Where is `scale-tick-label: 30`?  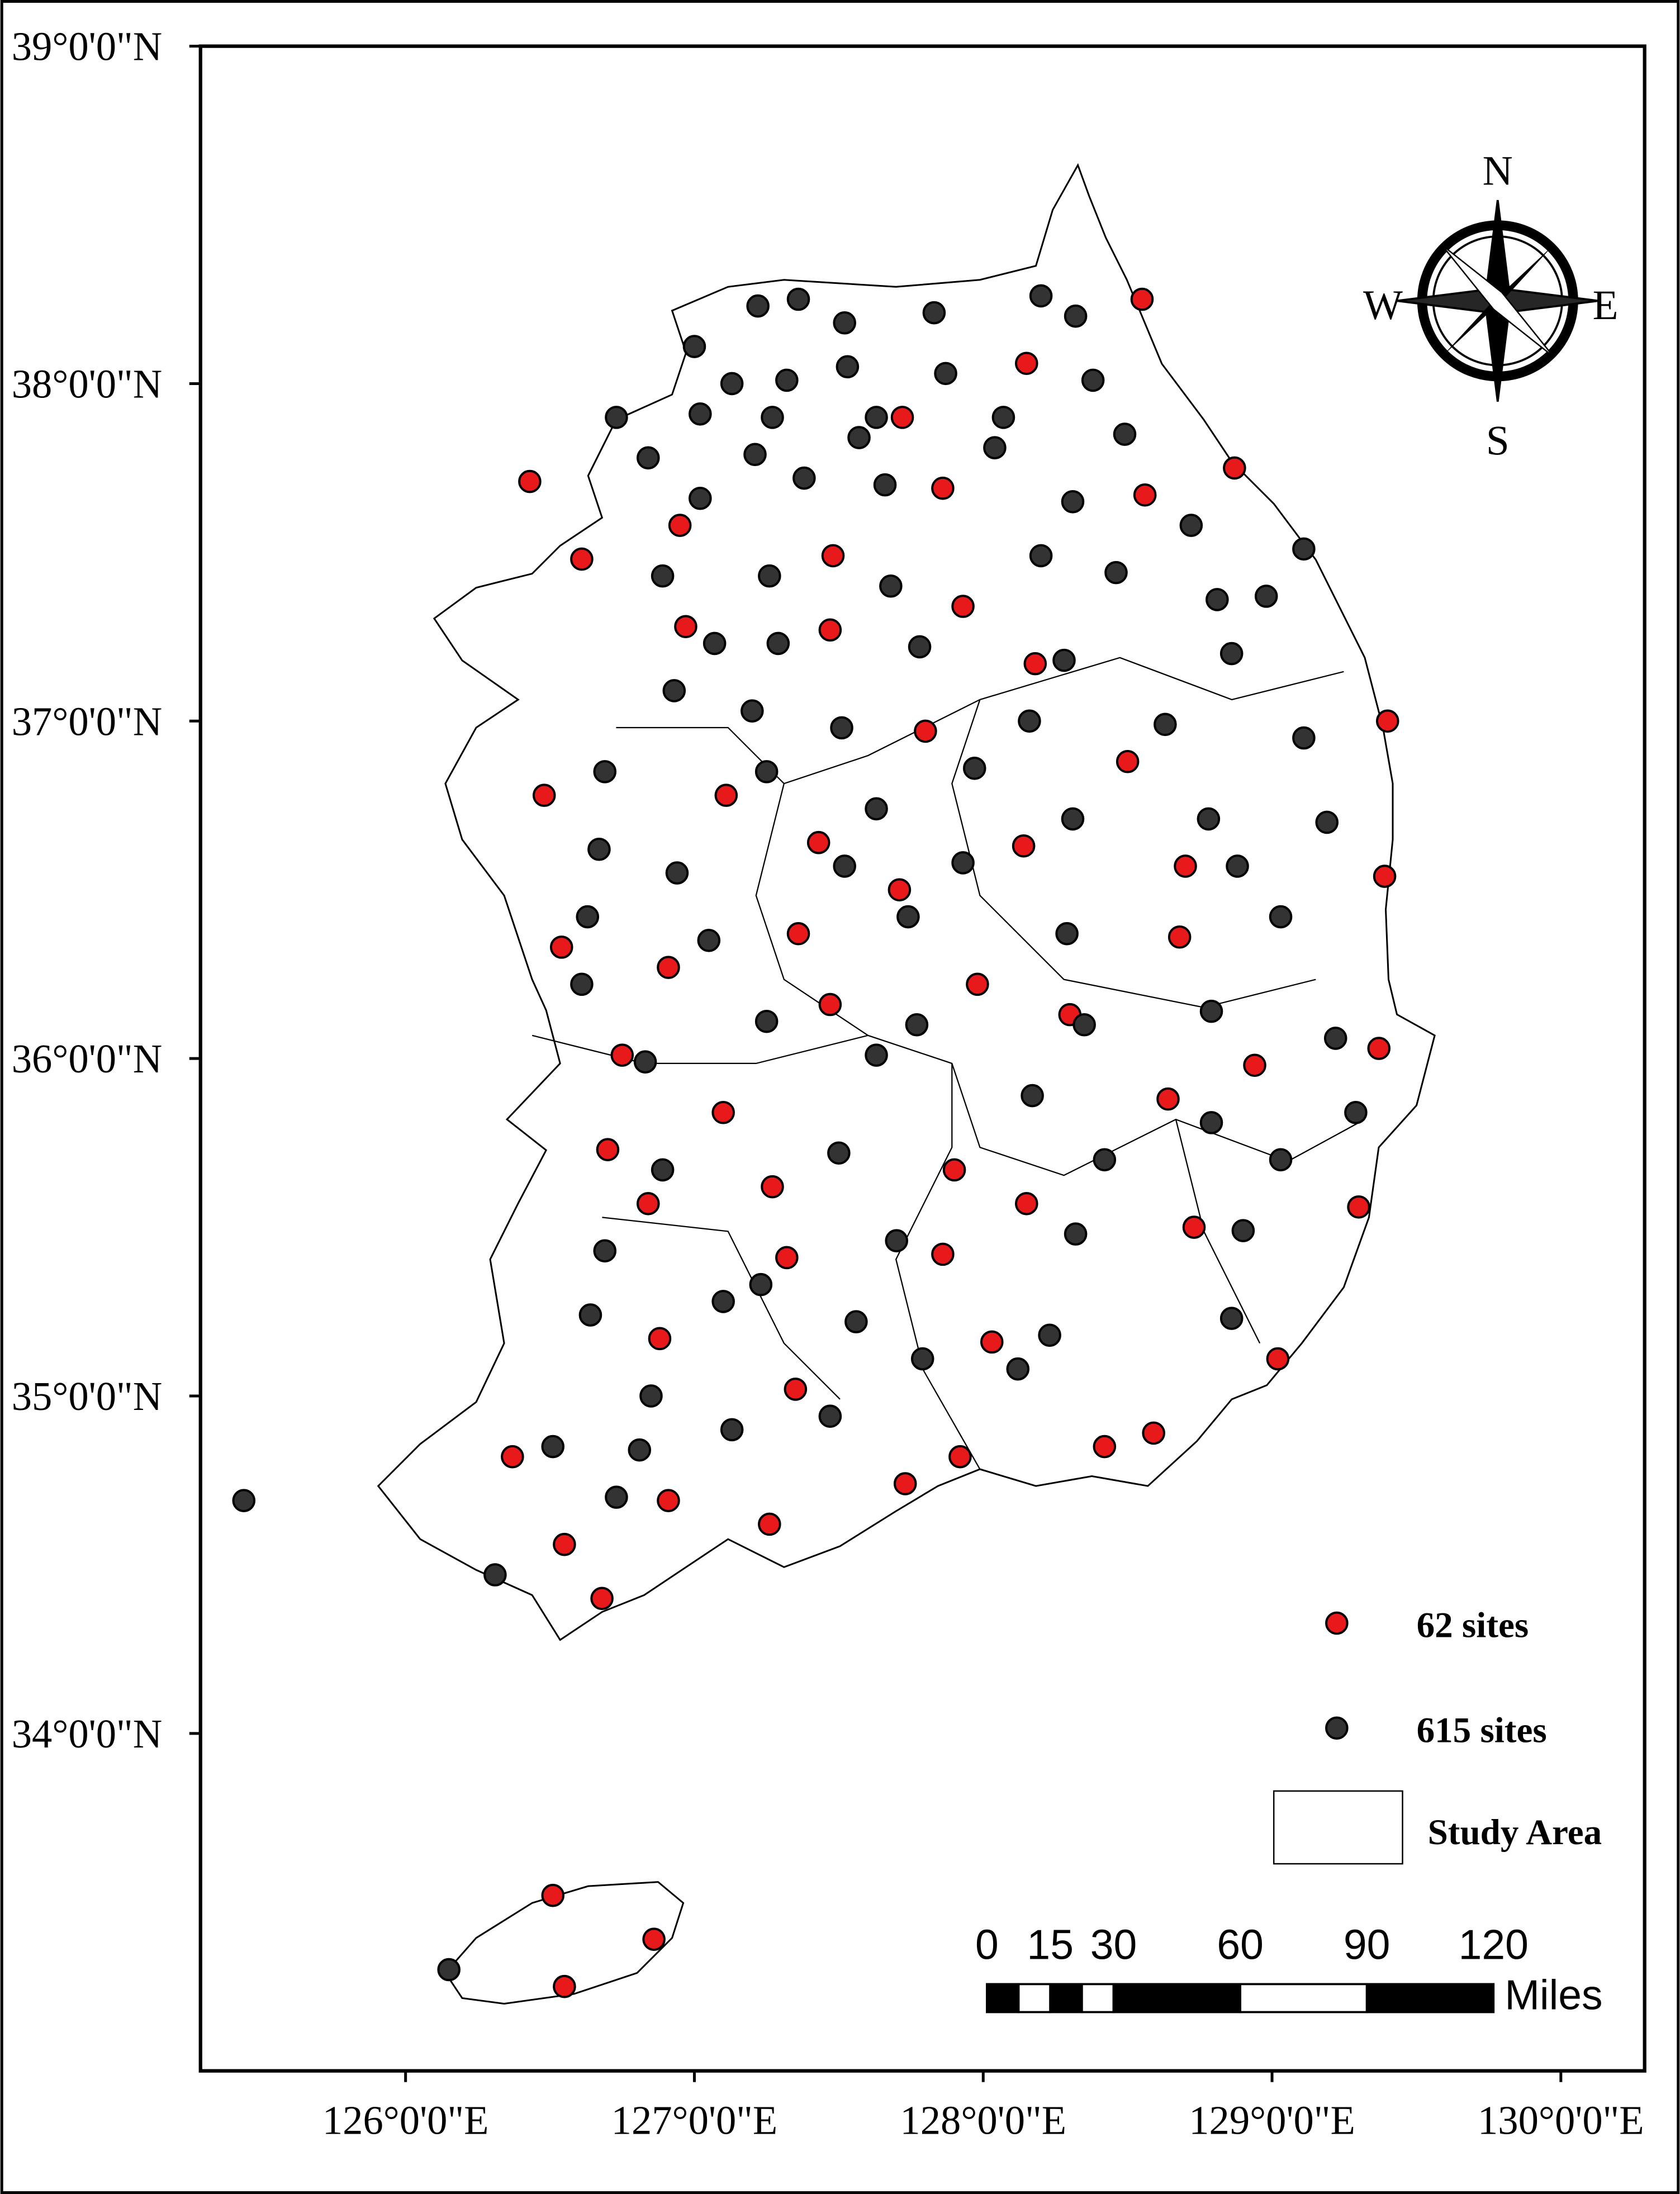
scale-tick-label: 30 is located at coordinates (1113, 1944).